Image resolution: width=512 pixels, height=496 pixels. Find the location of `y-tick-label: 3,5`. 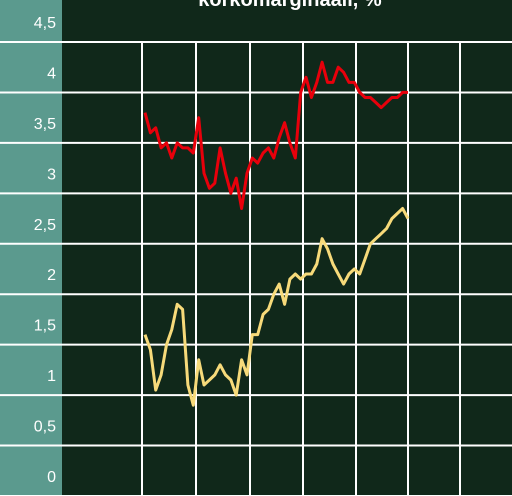

y-tick-label: 3,5 is located at coordinates (45, 124).